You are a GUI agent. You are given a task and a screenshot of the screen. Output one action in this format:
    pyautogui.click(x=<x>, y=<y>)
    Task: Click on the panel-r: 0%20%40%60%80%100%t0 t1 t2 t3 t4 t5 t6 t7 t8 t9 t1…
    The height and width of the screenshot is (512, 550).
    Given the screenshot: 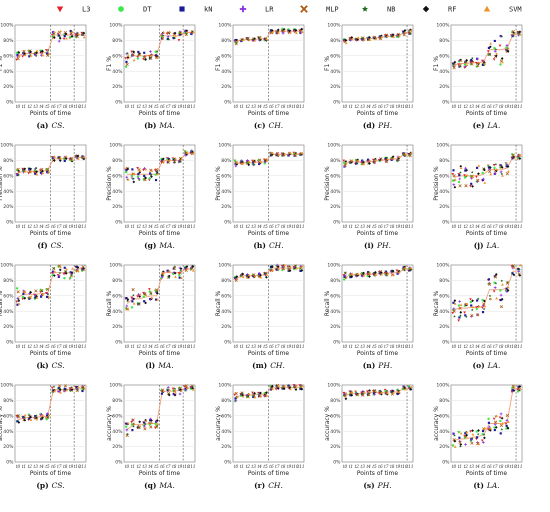 What is the action you would take?
    pyautogui.click(x=260, y=436)
    